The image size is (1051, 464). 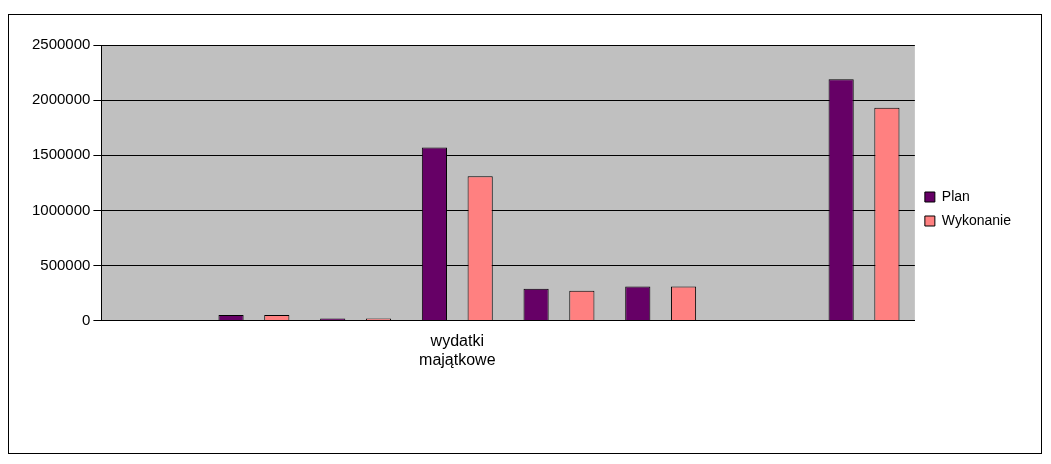 What do you see at coordinates (61, 99) in the screenshot?
I see `y-tick-label: 2000000` at bounding box center [61, 99].